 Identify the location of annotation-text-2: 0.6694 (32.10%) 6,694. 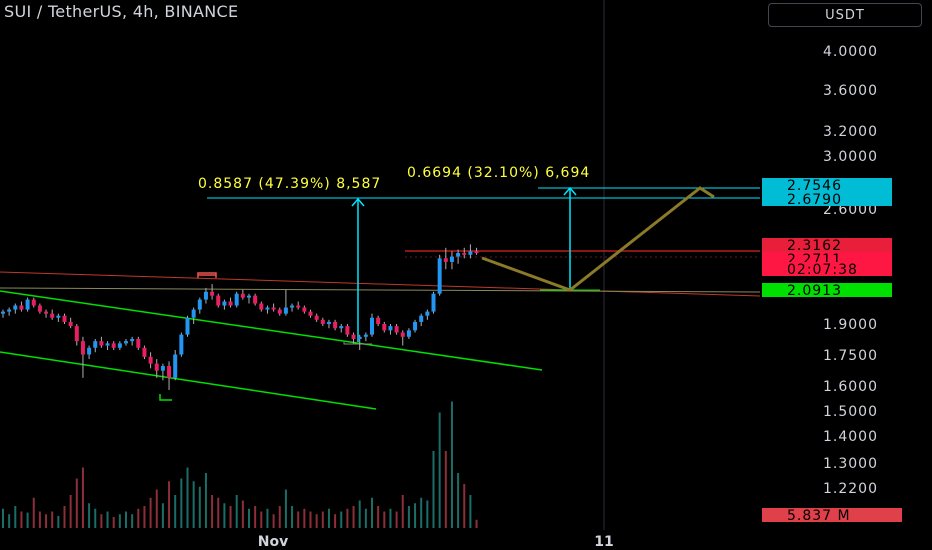
(498, 173).